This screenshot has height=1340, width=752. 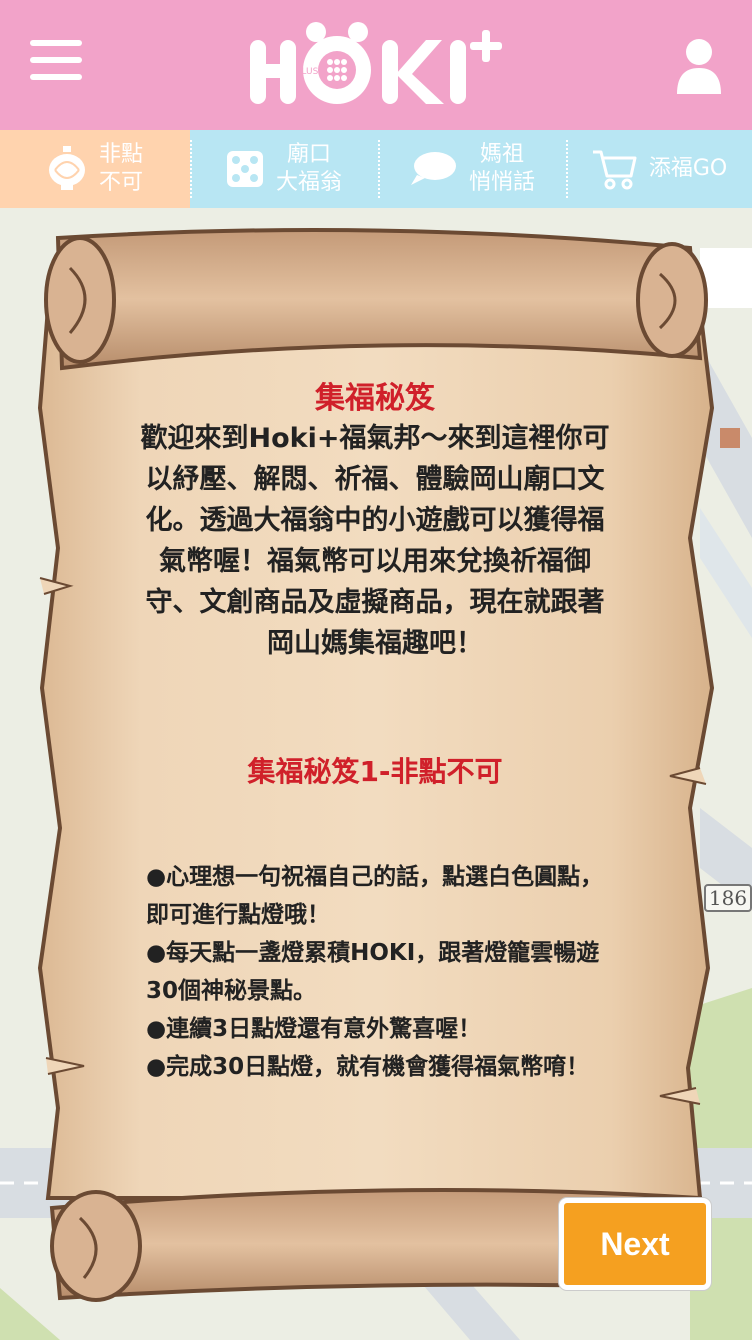 I want to click on tab-mazu-line1: 媽祖, so click(x=501, y=154).